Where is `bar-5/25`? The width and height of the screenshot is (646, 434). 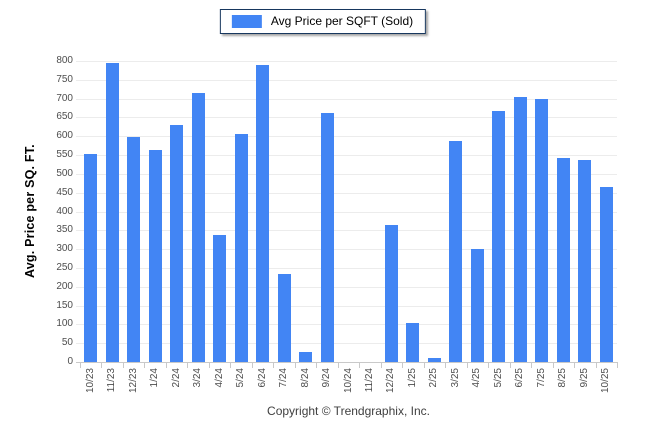
bar-5/25 is located at coordinates (498, 236).